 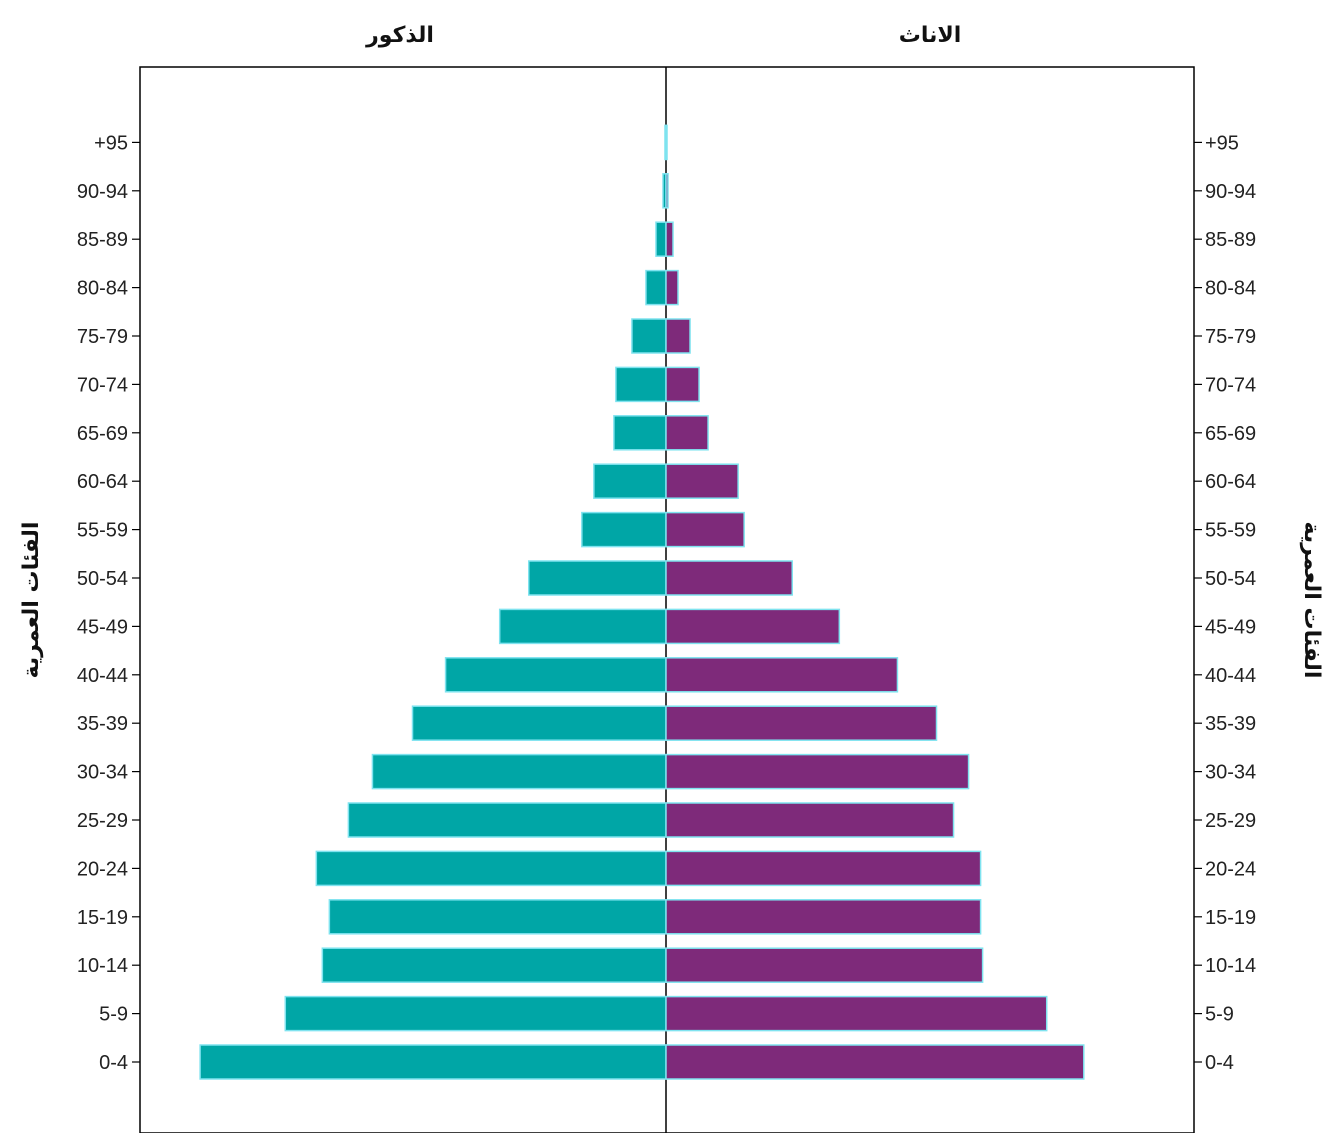 I want to click on tick-label-left-90-94: 90-94, so click(x=102, y=192).